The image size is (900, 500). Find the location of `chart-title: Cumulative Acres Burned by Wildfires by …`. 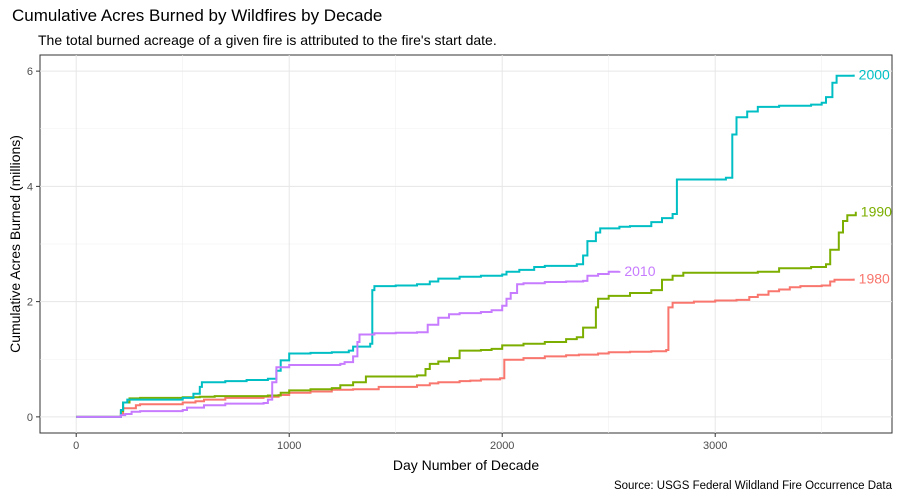

chart-title: Cumulative Acres Burned by Wildfires by … is located at coordinates (197, 15).